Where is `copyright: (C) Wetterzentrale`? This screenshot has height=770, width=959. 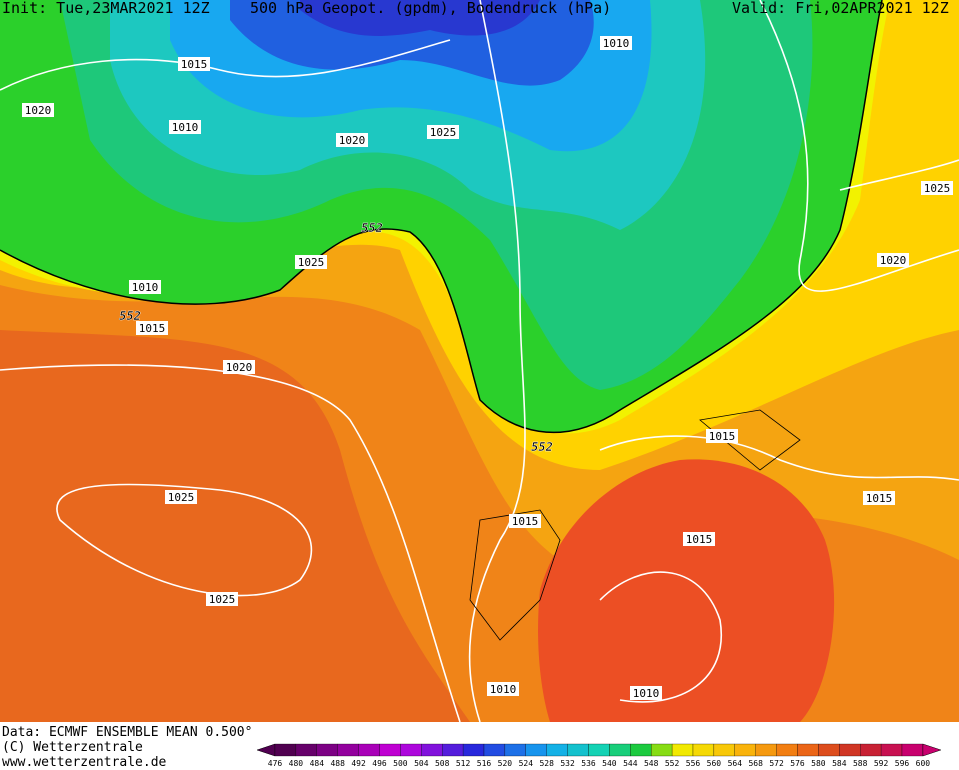 copyright: (C) Wetterzentrale is located at coordinates (72, 747).